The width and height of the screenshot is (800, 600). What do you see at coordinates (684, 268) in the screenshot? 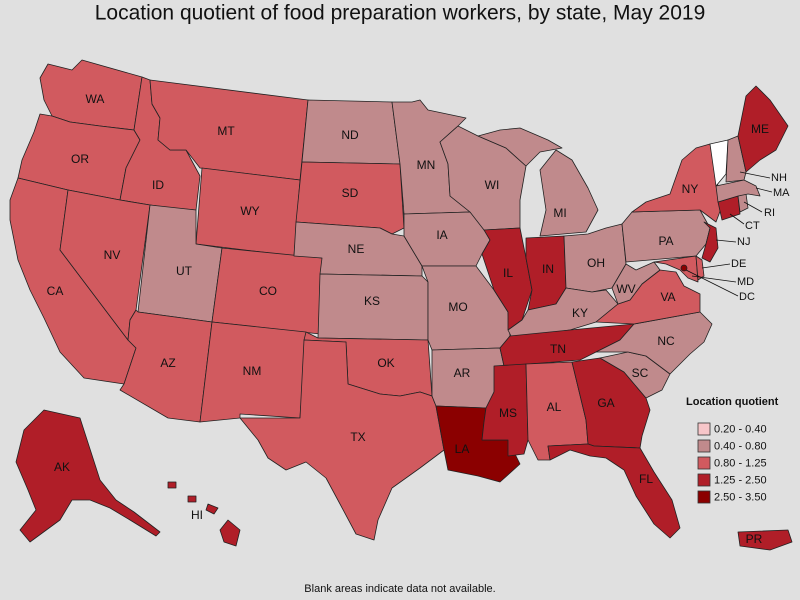
I see `state-dc` at bounding box center [684, 268].